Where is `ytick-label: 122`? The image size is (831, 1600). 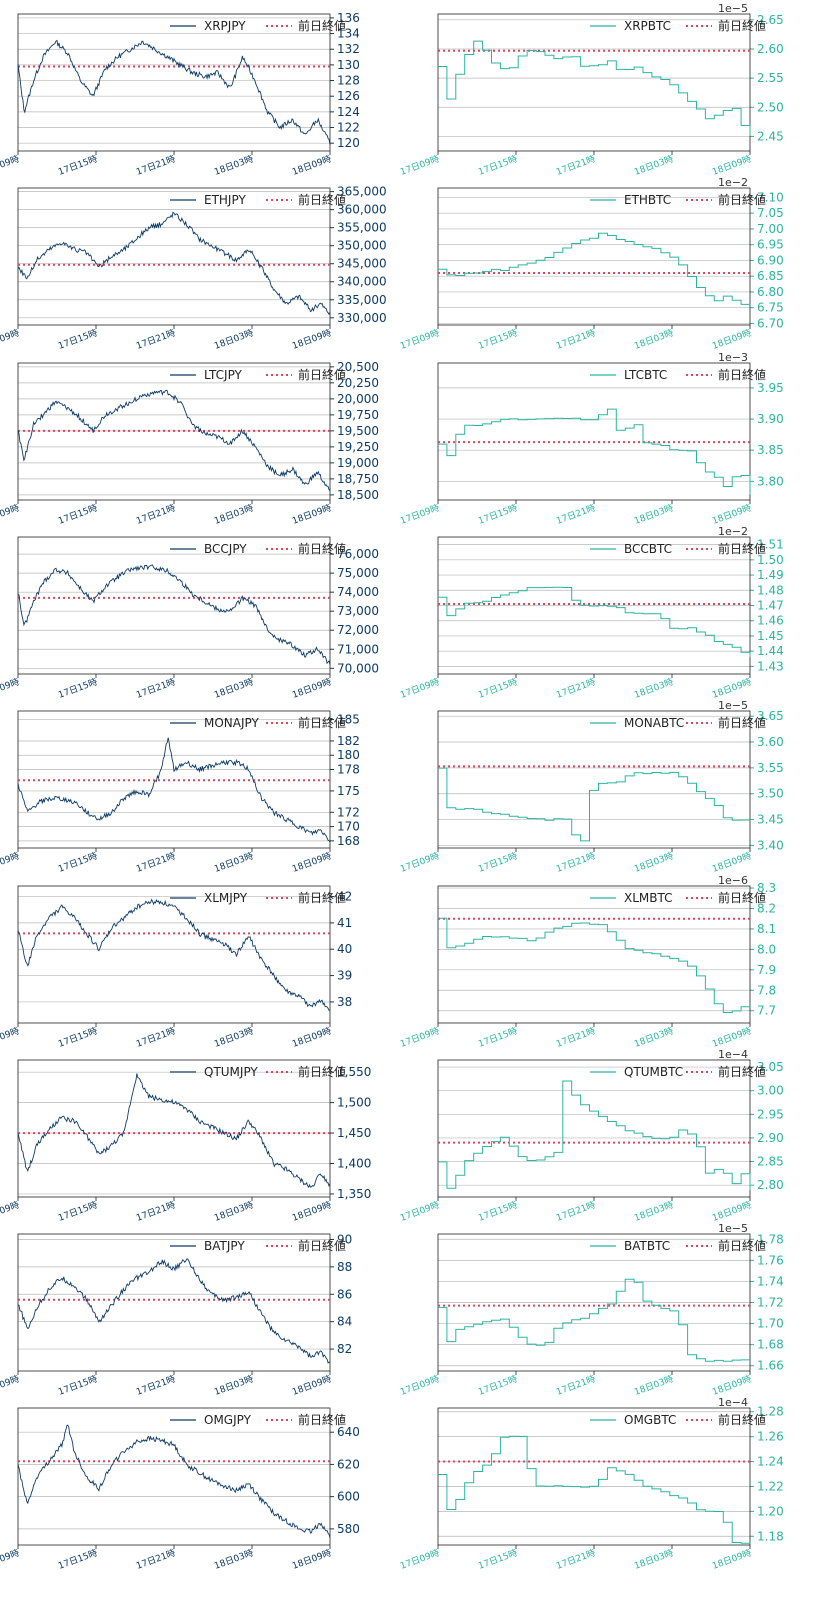 ytick-label: 122 is located at coordinates (348, 128).